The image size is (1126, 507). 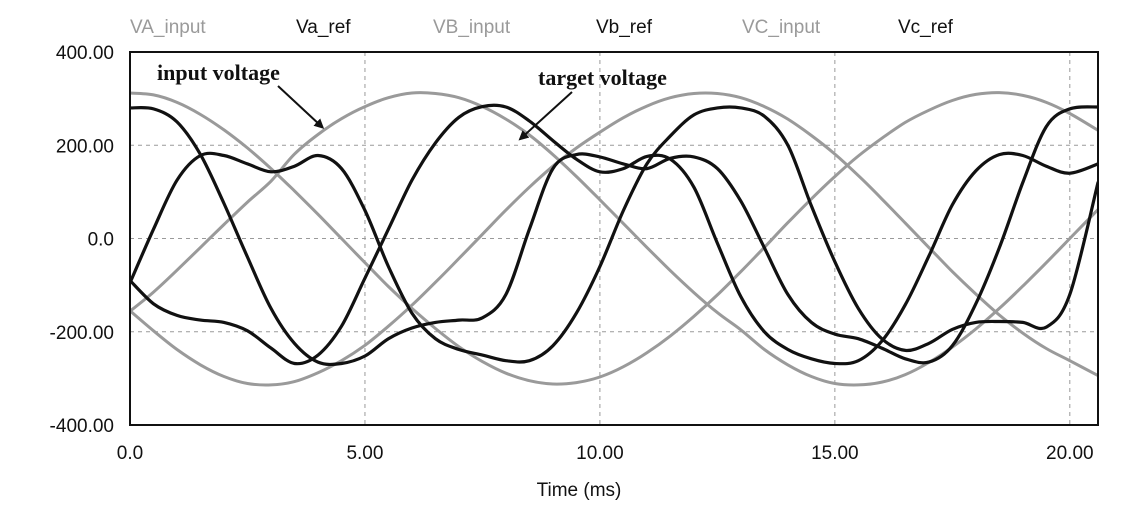 I want to click on y-tick-label: 0.0, so click(x=101, y=240).